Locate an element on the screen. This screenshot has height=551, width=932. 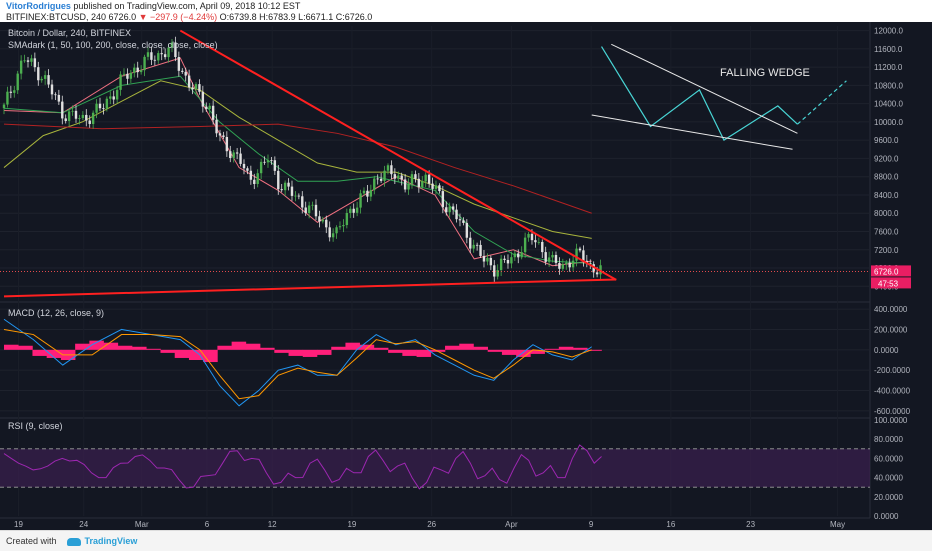
rsi-tick-label: 80.0000 is located at coordinates (888, 439).